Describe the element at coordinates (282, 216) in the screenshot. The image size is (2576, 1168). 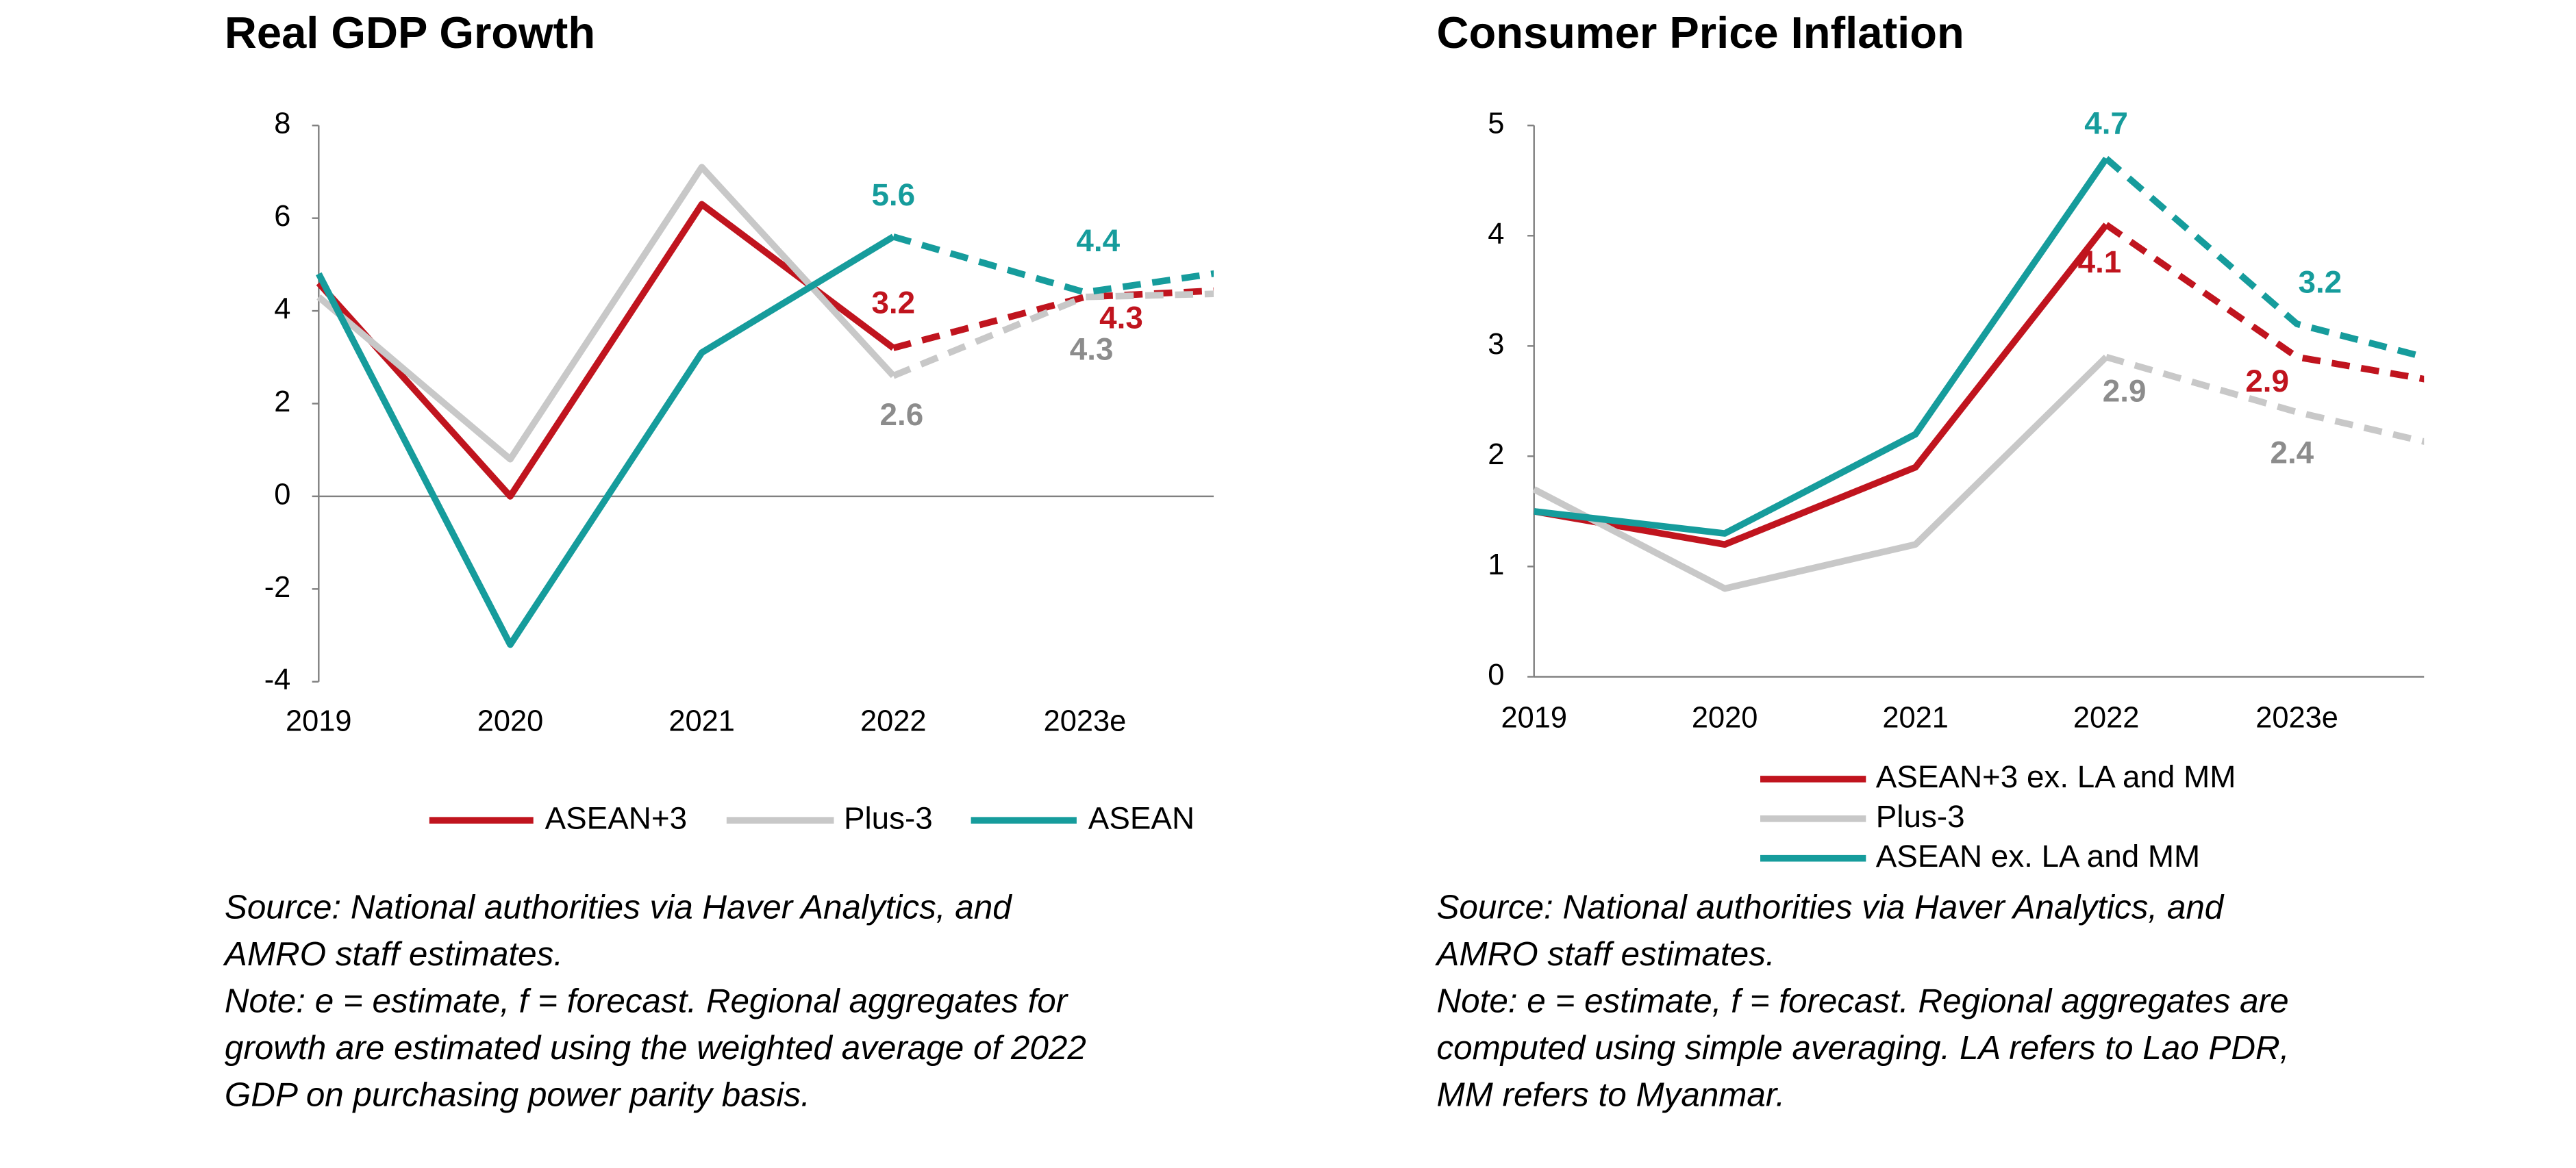
I see `y-tick-label: 6` at that location.